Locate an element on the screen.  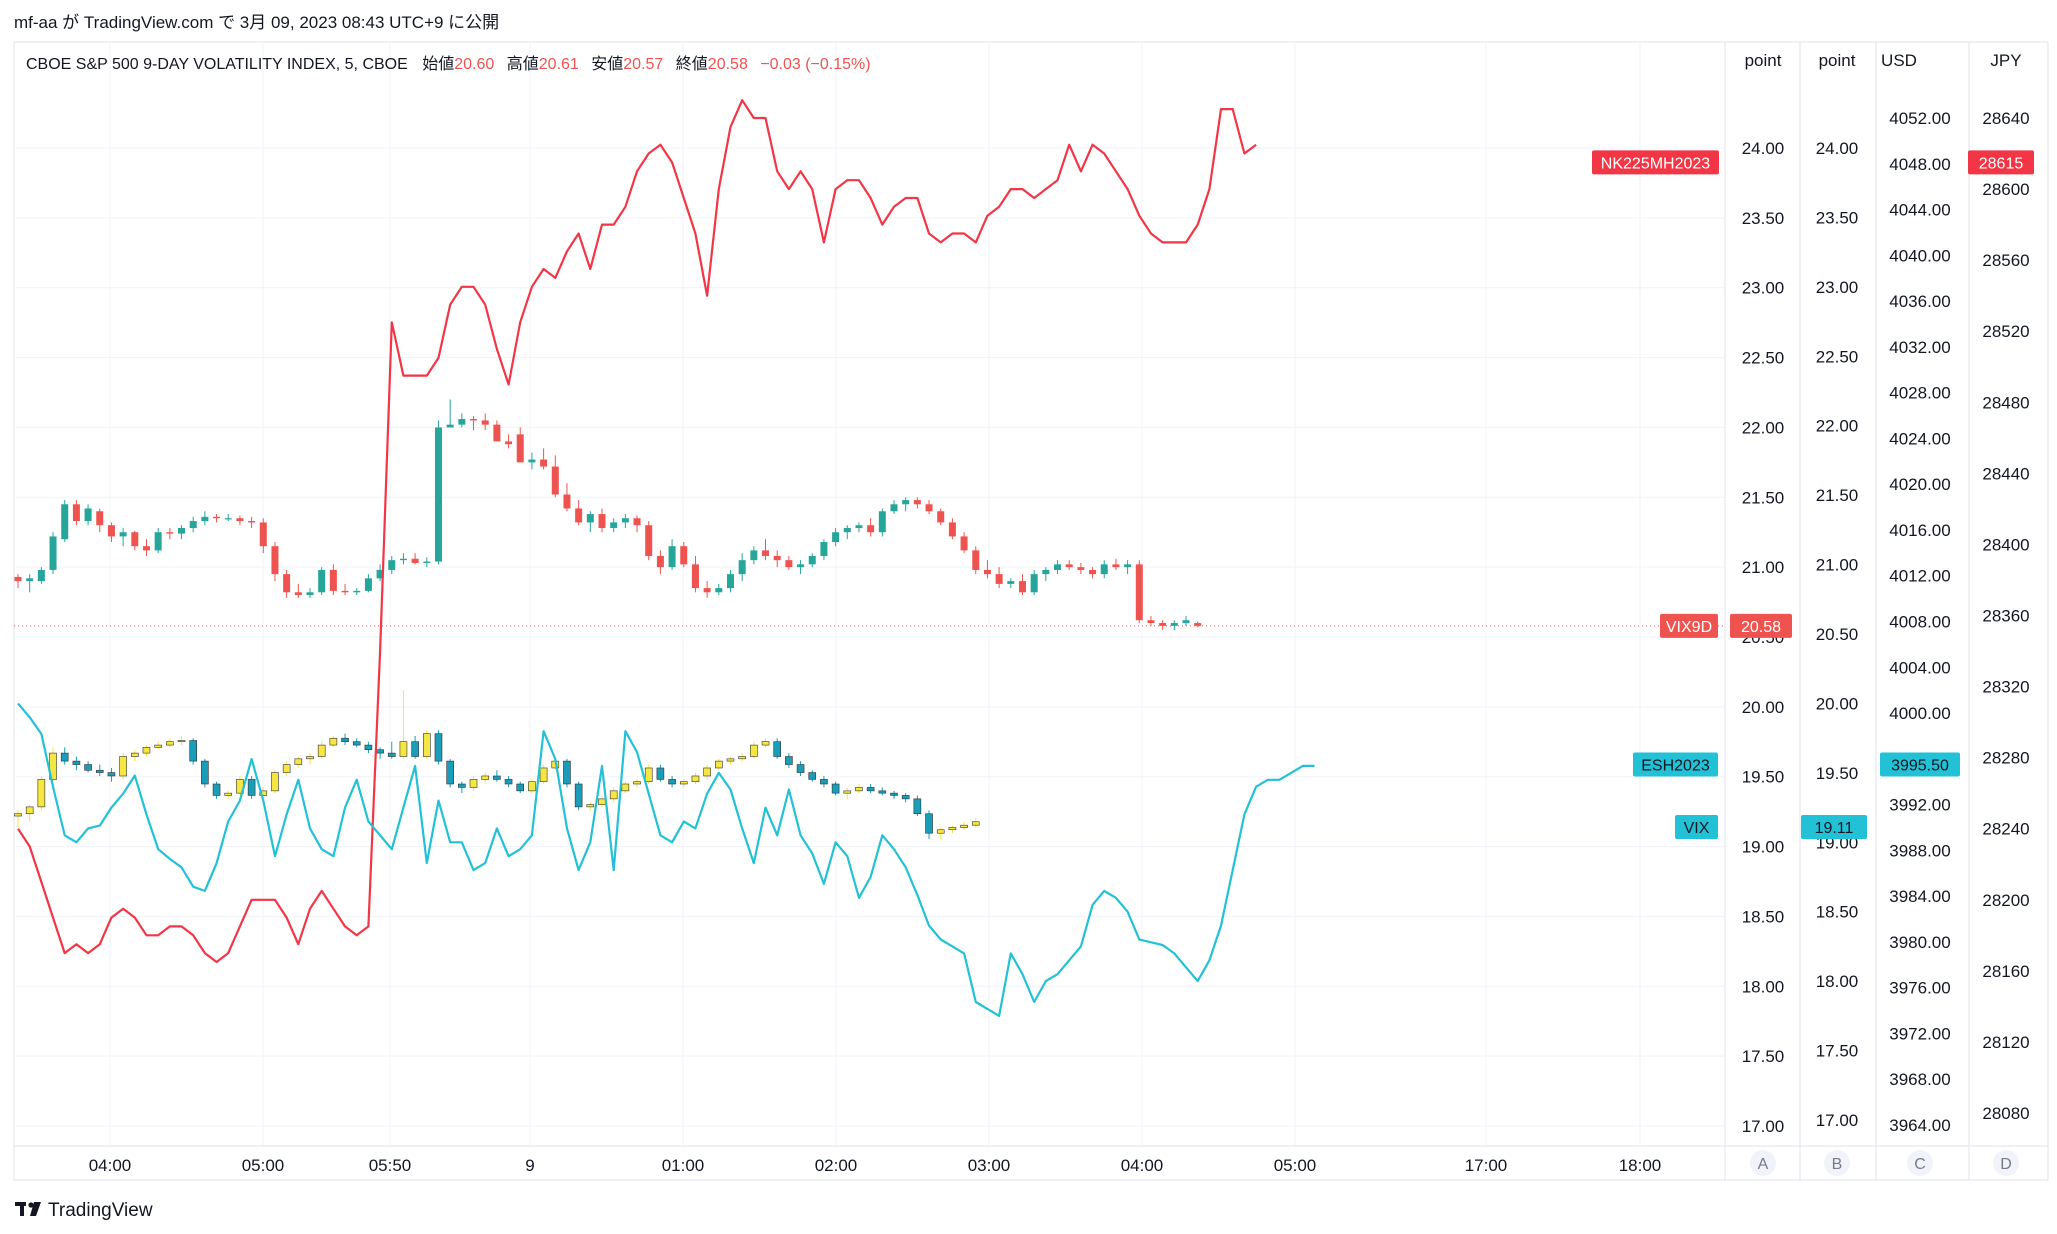
axis-unit-B: point is located at coordinates (1837, 60).